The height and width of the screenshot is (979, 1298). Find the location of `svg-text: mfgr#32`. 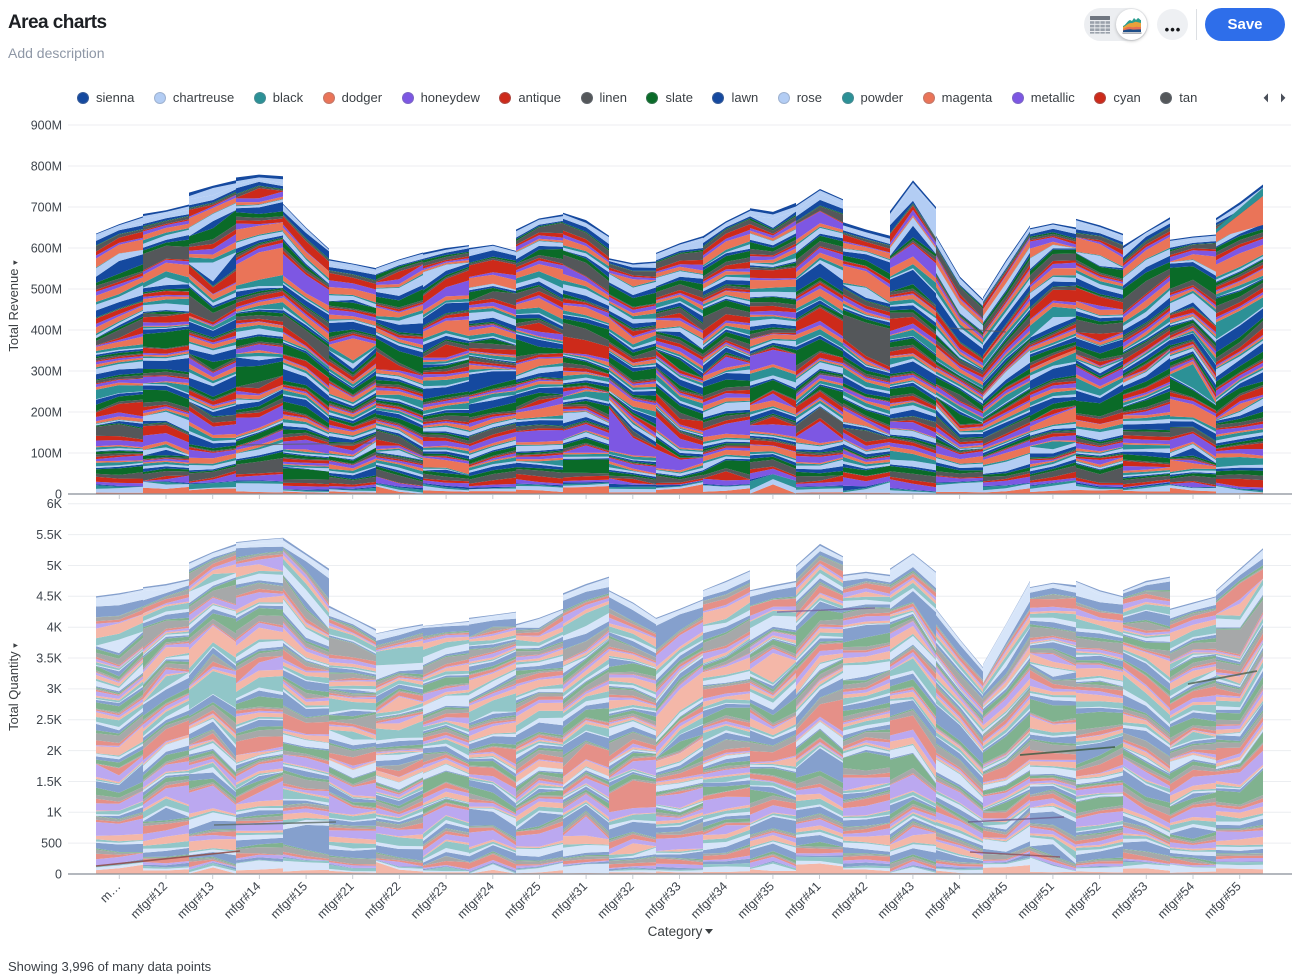

svg-text: mfgr#32 is located at coordinates (616, 900).